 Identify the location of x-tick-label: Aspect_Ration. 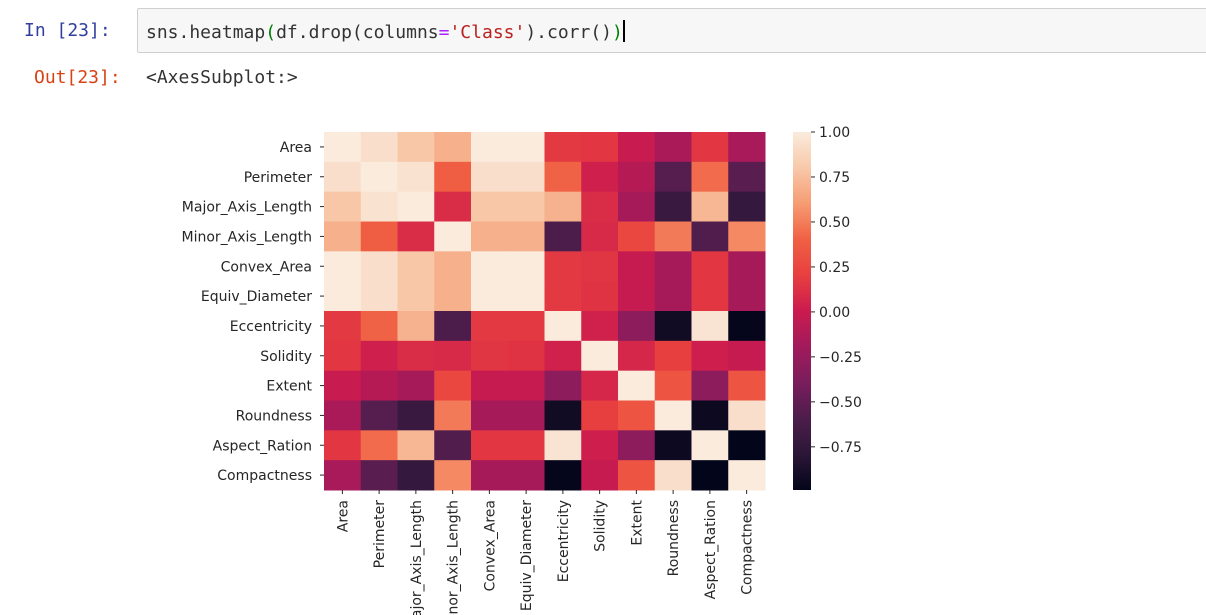
(711, 549).